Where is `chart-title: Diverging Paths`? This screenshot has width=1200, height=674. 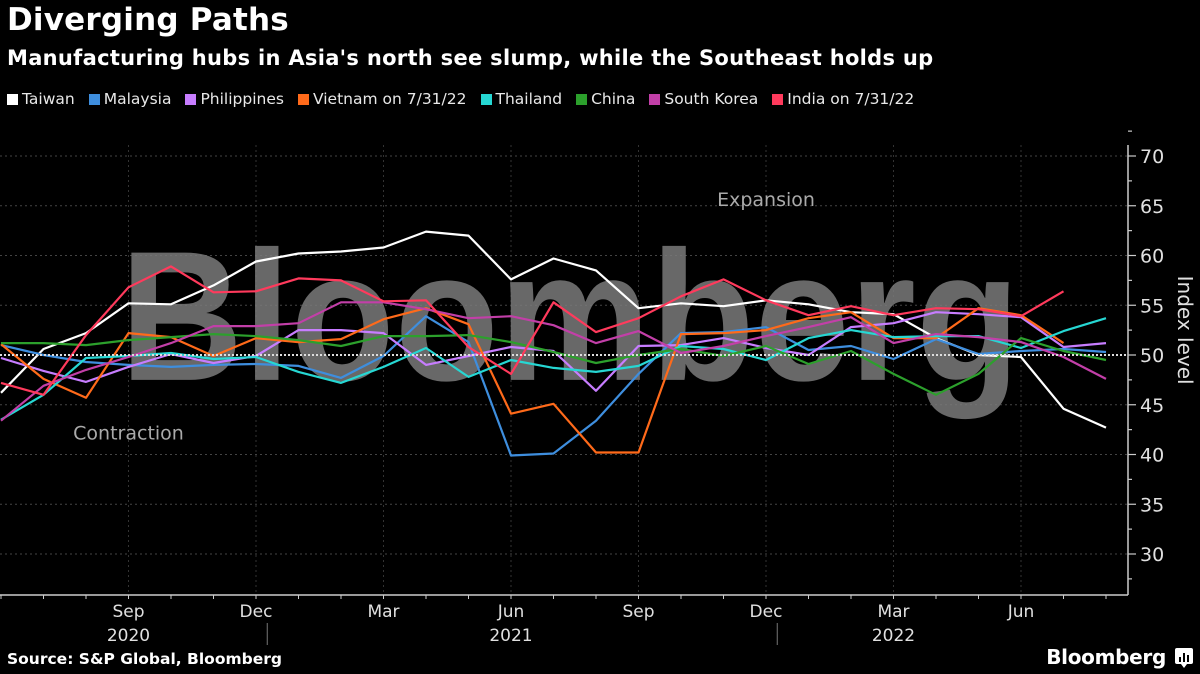 chart-title: Diverging Paths is located at coordinates (148, 20).